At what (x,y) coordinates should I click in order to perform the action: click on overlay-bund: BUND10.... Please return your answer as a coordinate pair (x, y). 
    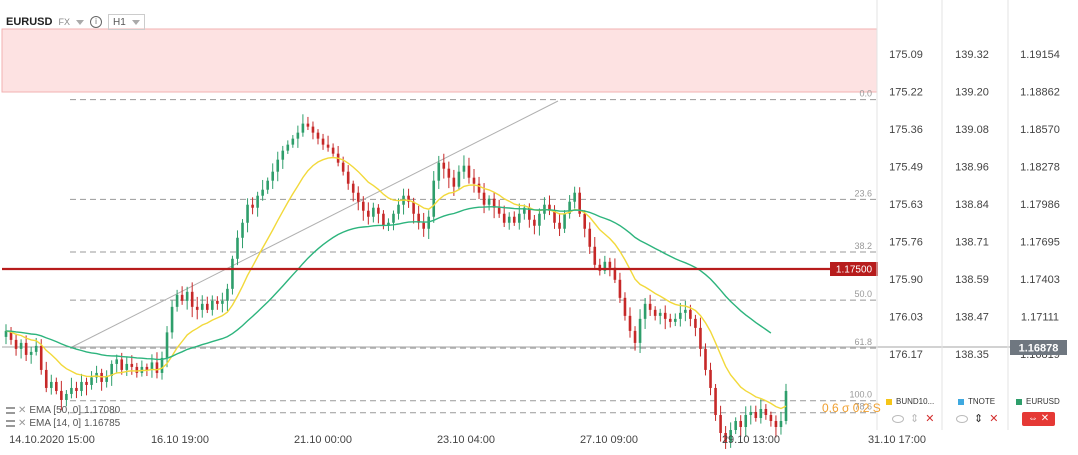
    Looking at the image, I should click on (910, 401).